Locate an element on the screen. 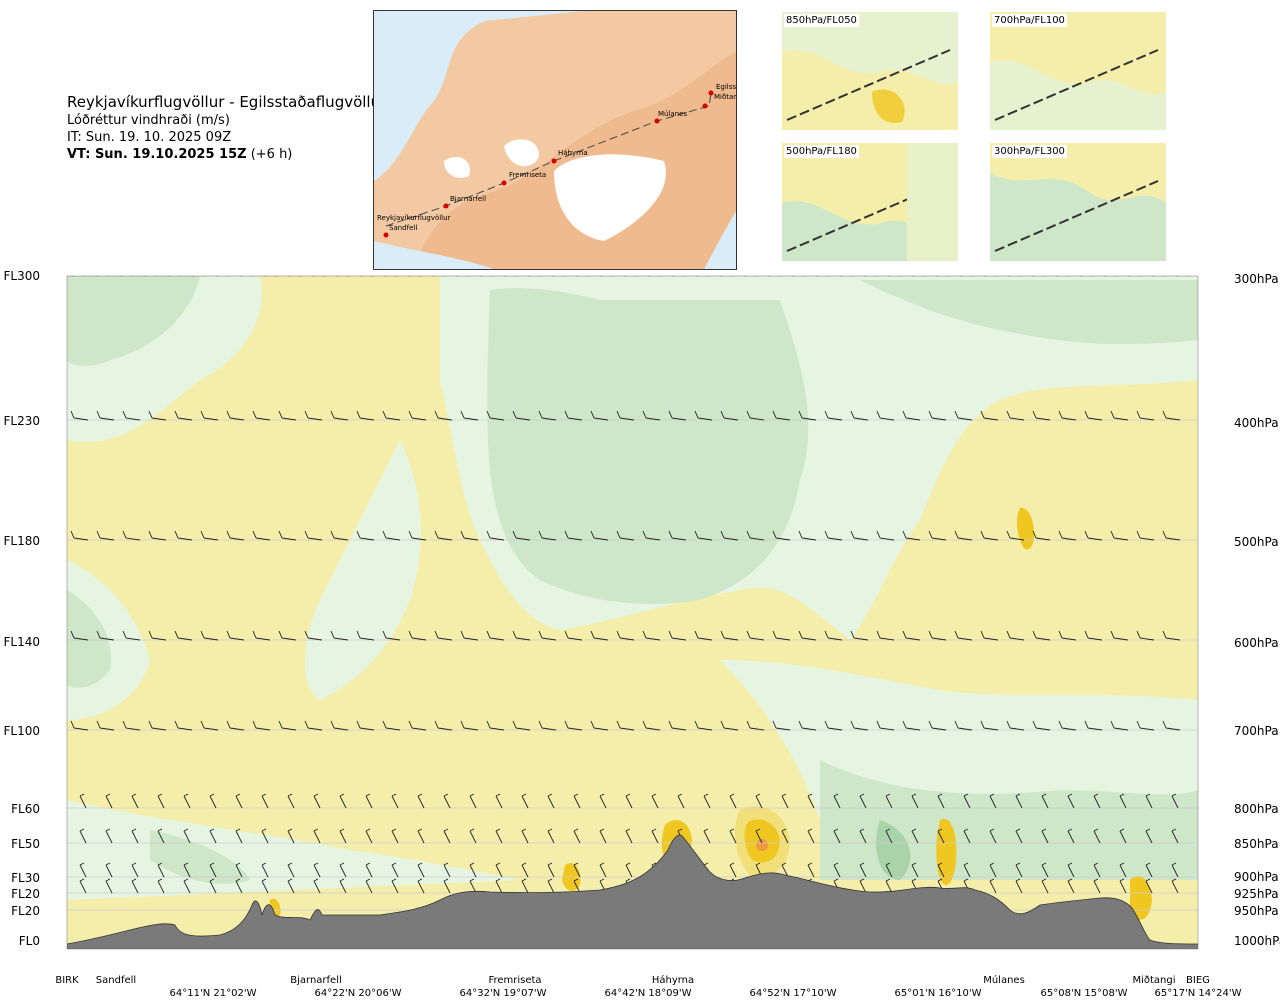 This screenshot has height=1005, width=1280. hpa-label-850: 850hPa is located at coordinates (1256, 844).